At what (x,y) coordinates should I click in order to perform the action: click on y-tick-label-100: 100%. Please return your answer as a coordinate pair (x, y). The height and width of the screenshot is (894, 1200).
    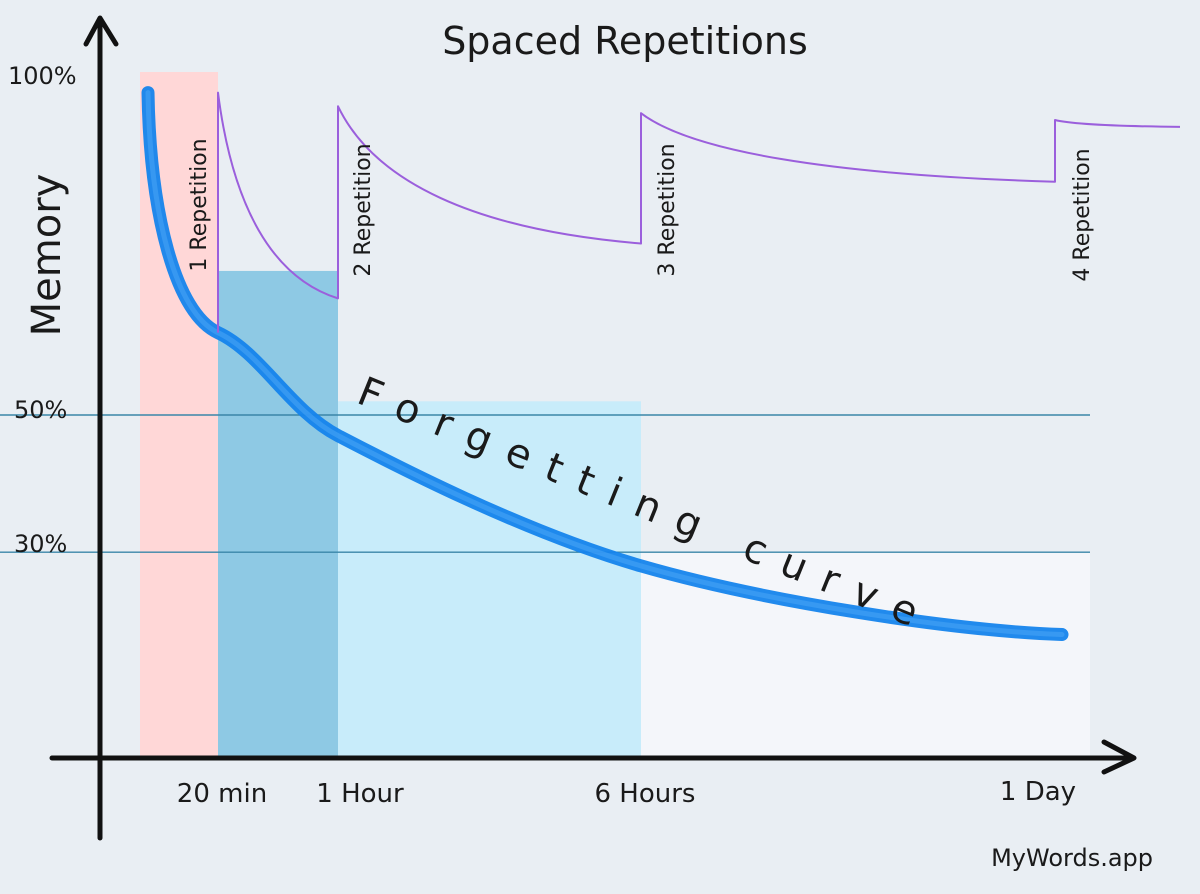
    Looking at the image, I should click on (42, 76).